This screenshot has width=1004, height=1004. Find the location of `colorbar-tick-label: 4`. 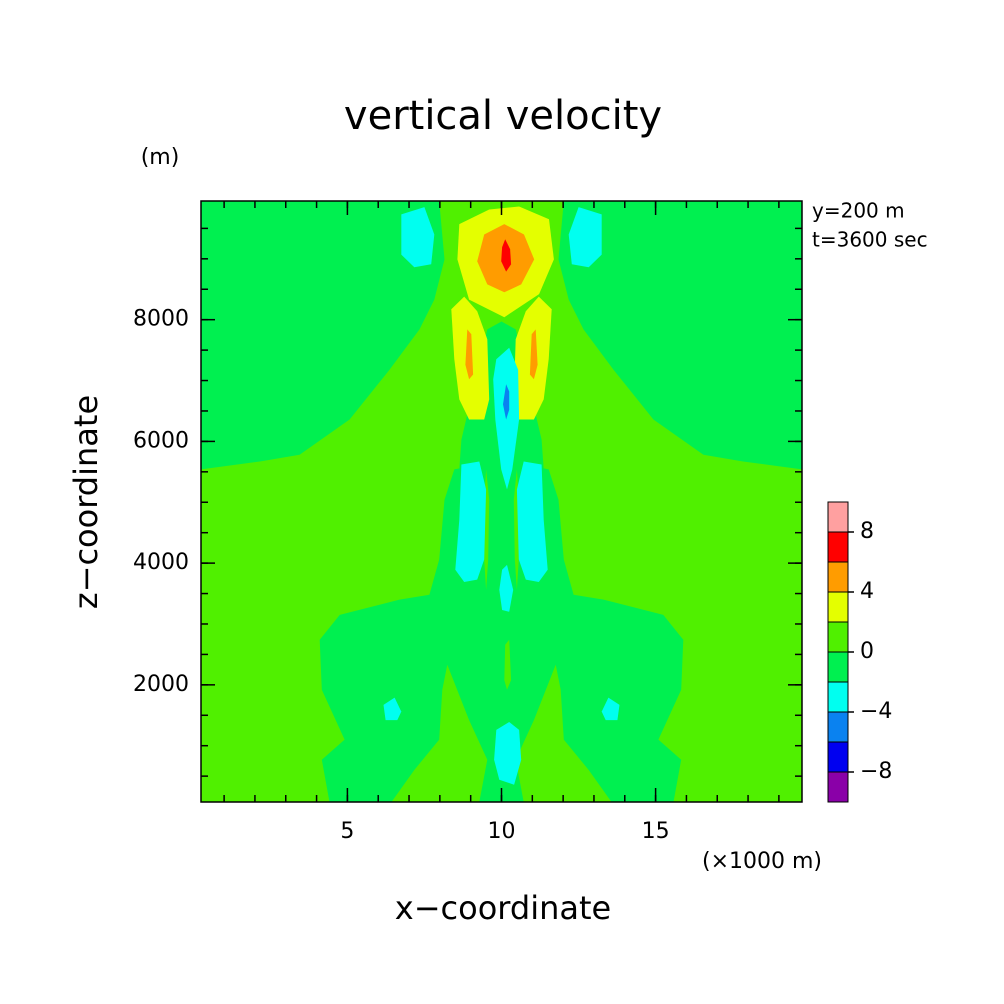

colorbar-tick-label: 4 is located at coordinates (867, 591).